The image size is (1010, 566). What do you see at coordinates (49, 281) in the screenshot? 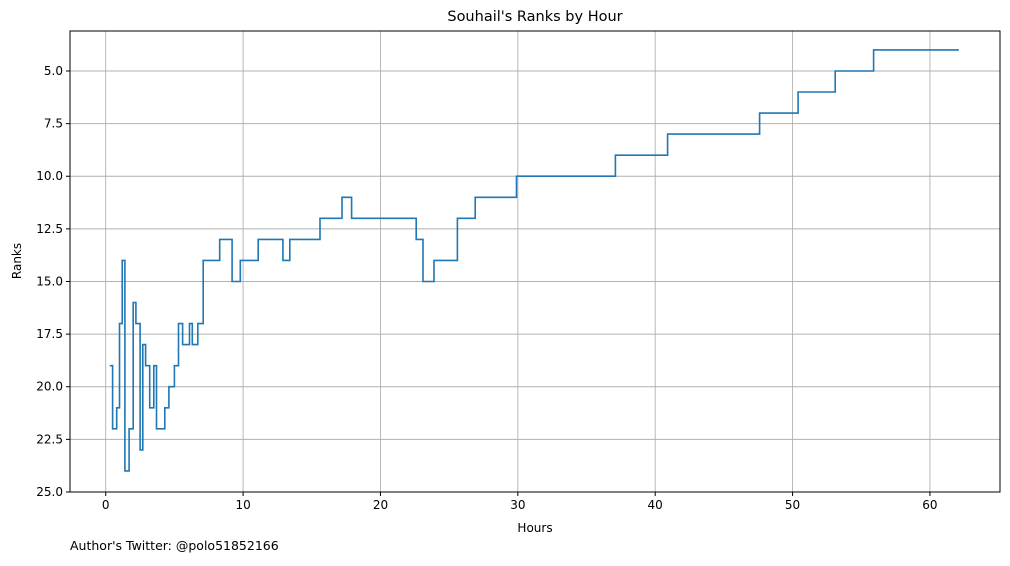
I see `y-tick-label: 15.0` at bounding box center [49, 281].